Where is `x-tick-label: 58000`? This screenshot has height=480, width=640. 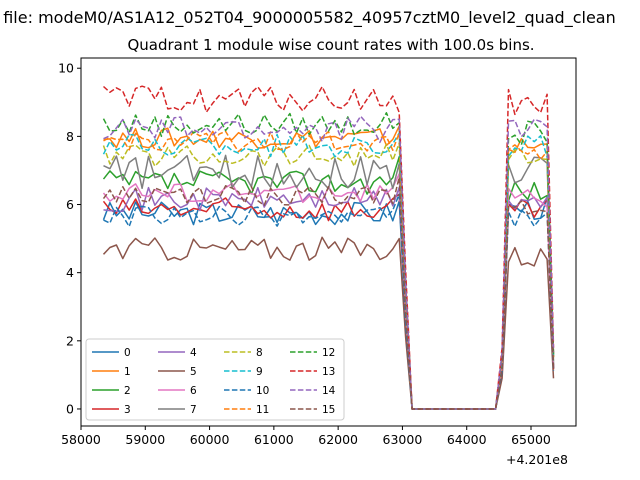
x-tick-label: 58000 is located at coordinates (81, 439).